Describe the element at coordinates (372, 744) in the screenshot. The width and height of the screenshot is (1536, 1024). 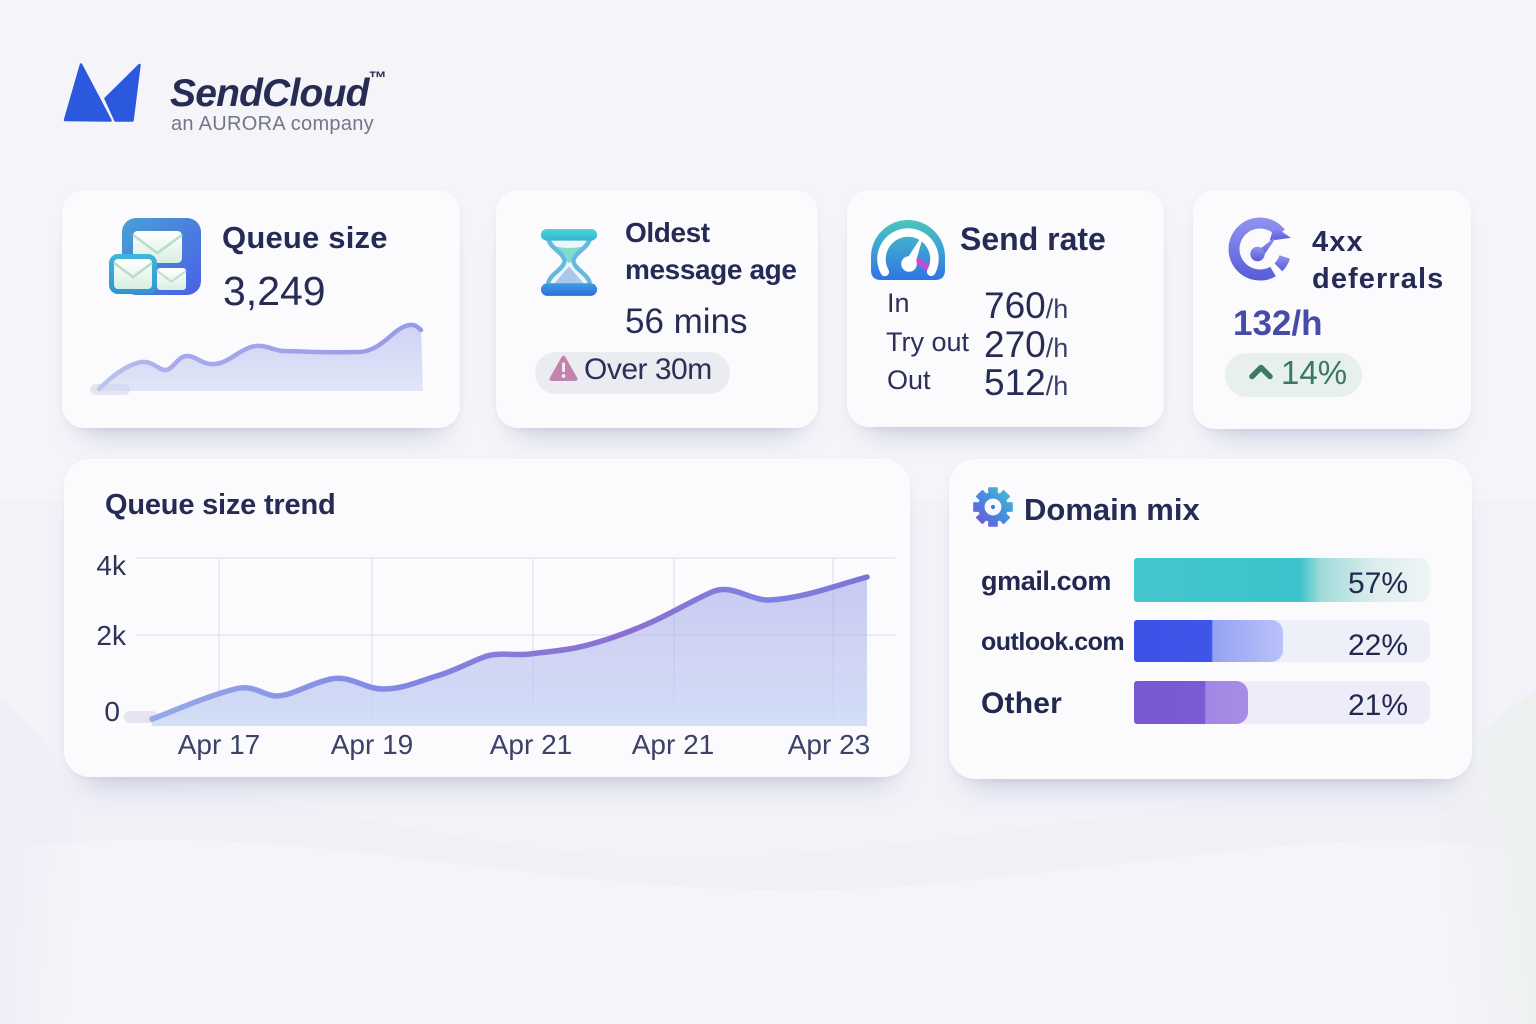
I see `svg-text: Apr 19` at that location.